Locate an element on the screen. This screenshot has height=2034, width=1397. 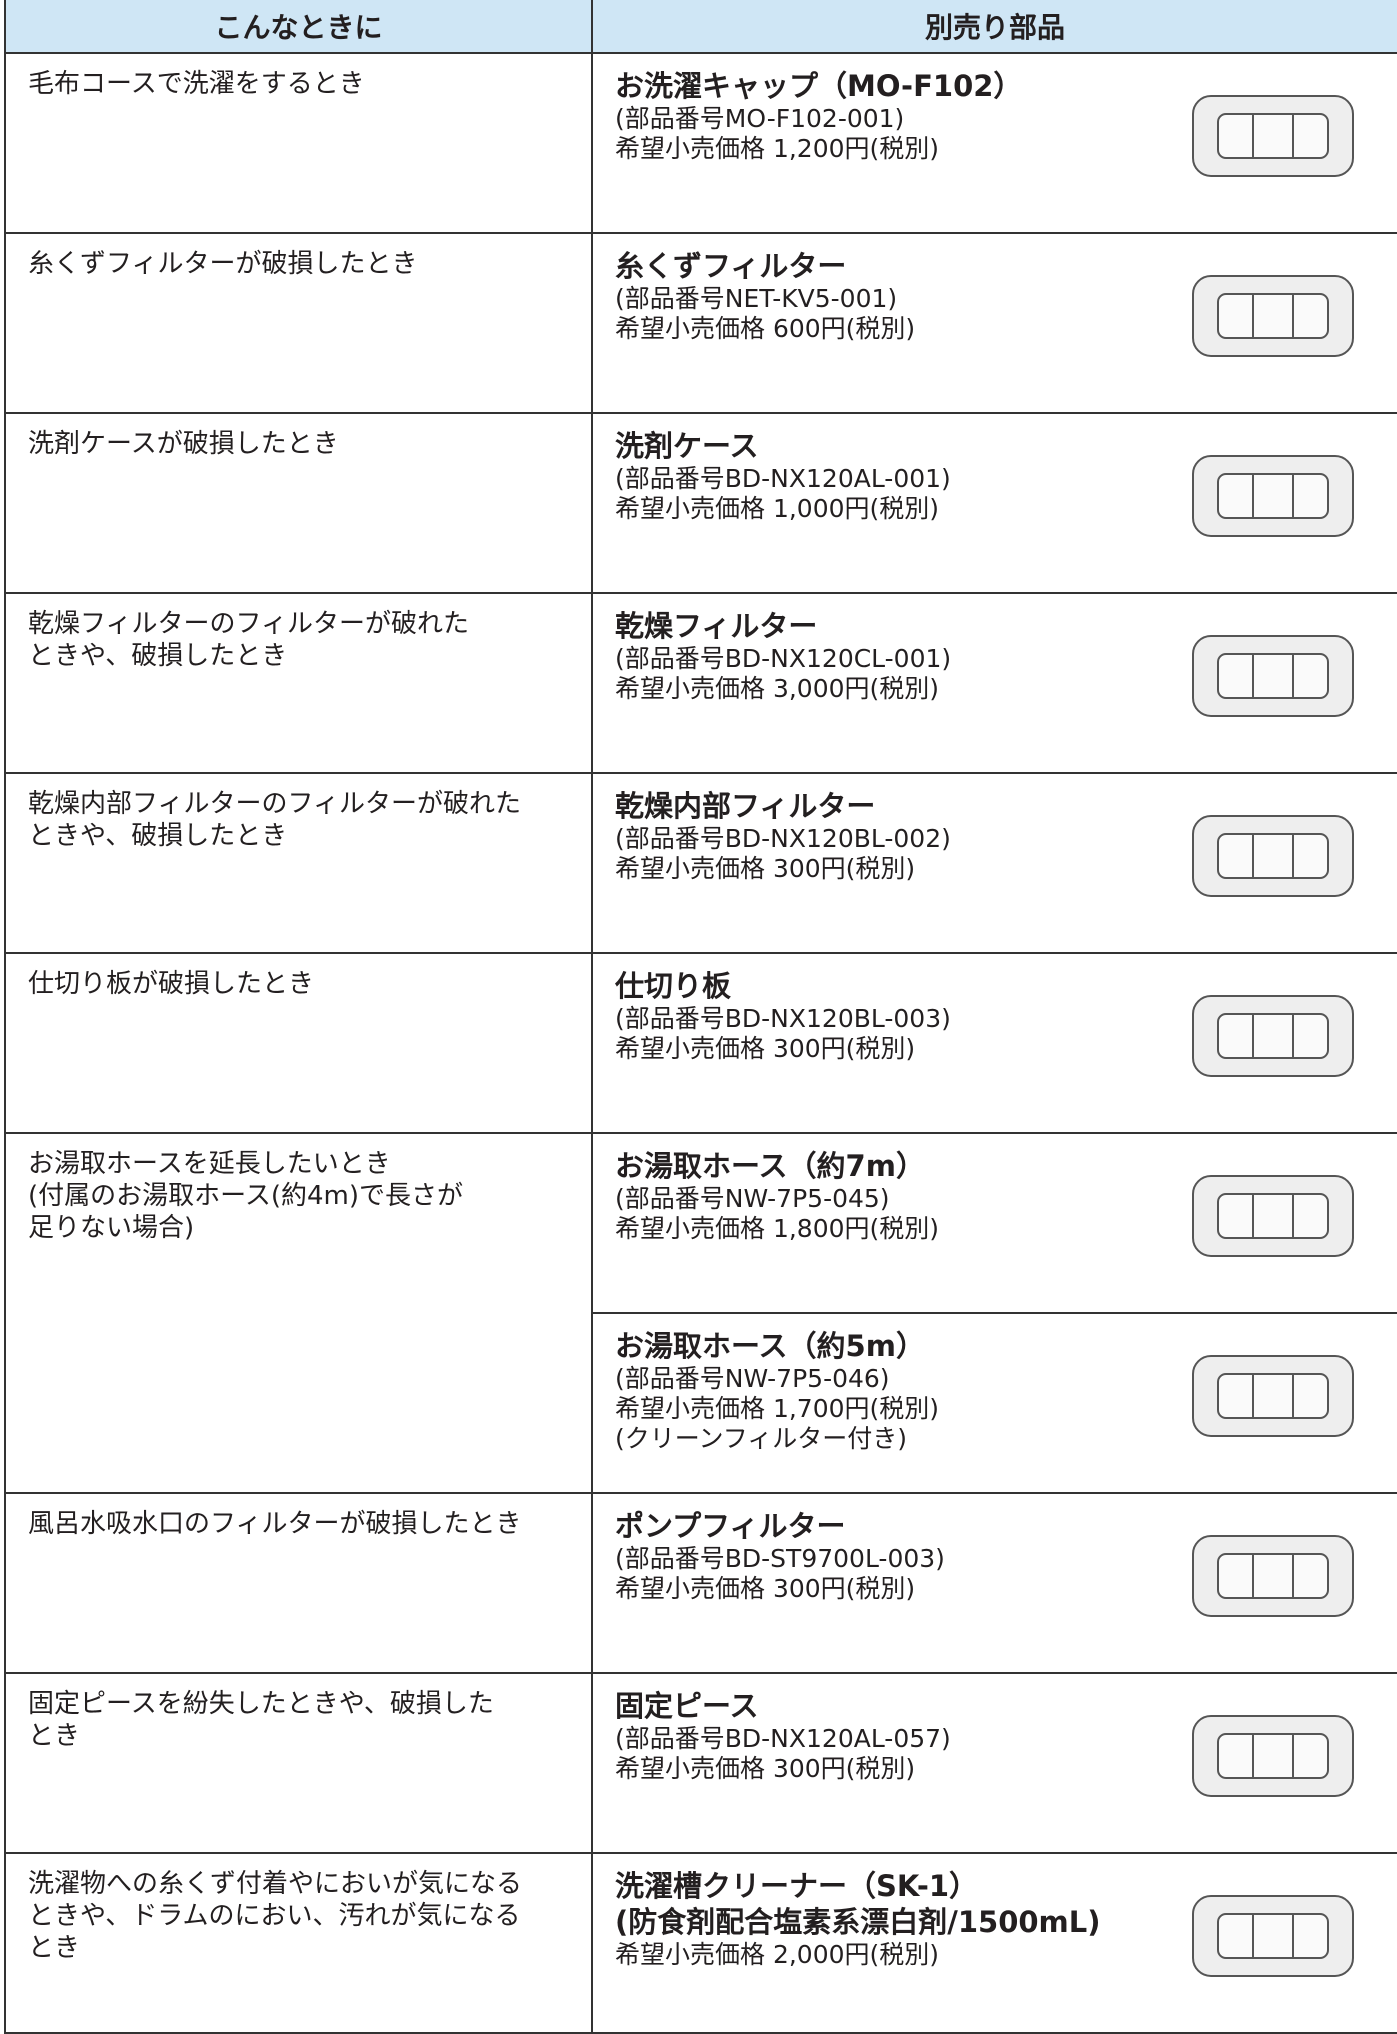
part-detail: 希望小売価格 600円(税別) is located at coordinates (765, 328).